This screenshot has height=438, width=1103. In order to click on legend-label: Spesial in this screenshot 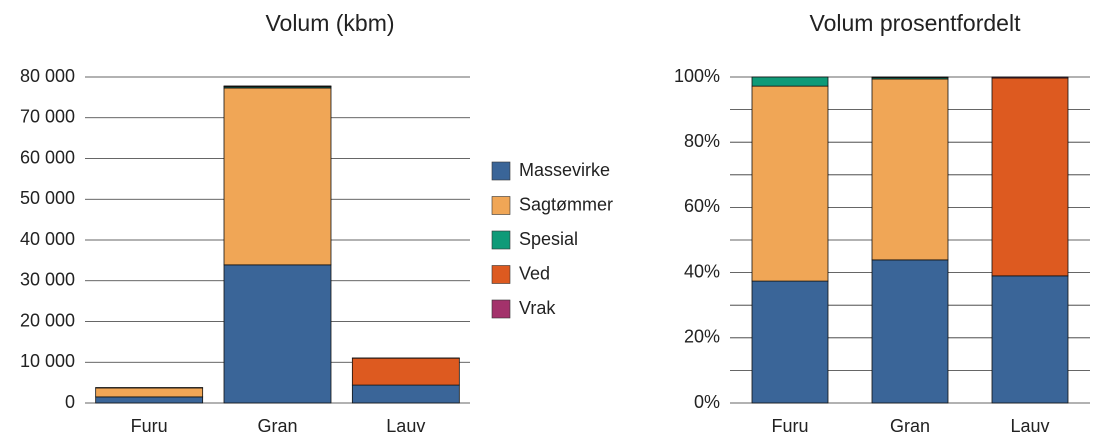, I will do `click(548, 239)`.